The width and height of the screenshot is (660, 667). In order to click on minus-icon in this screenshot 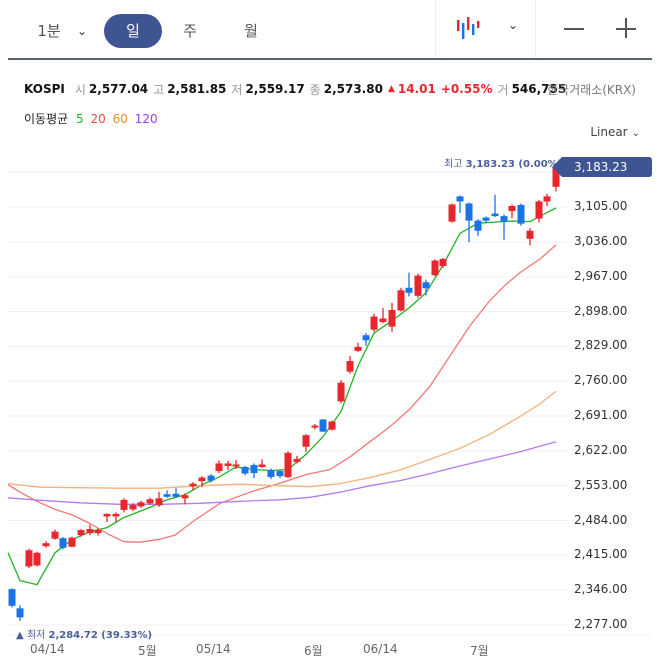, I will do `click(574, 28)`.